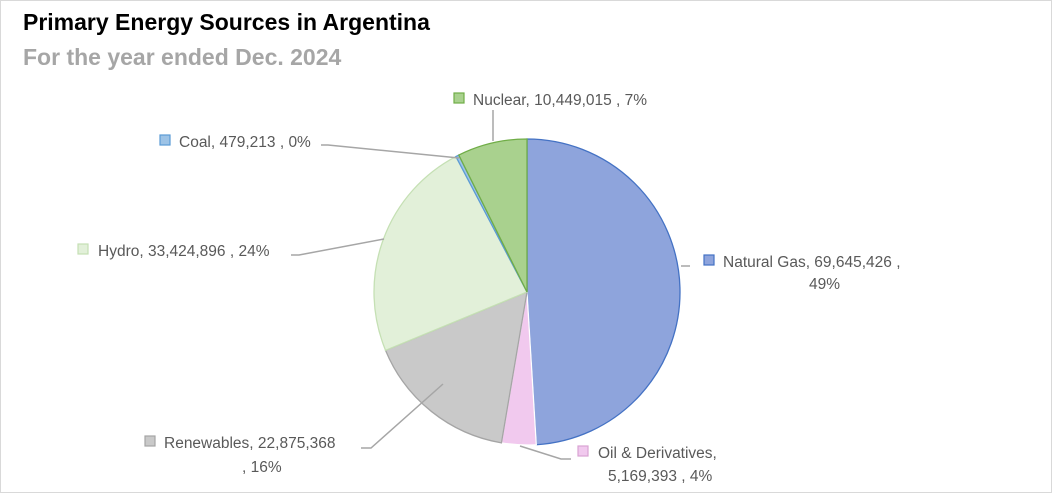 This screenshot has height=493, width=1052. Describe the element at coordinates (660, 476) in the screenshot. I see `data-label-oil-derivatives-line2: 5,169,393 , 4%` at that location.